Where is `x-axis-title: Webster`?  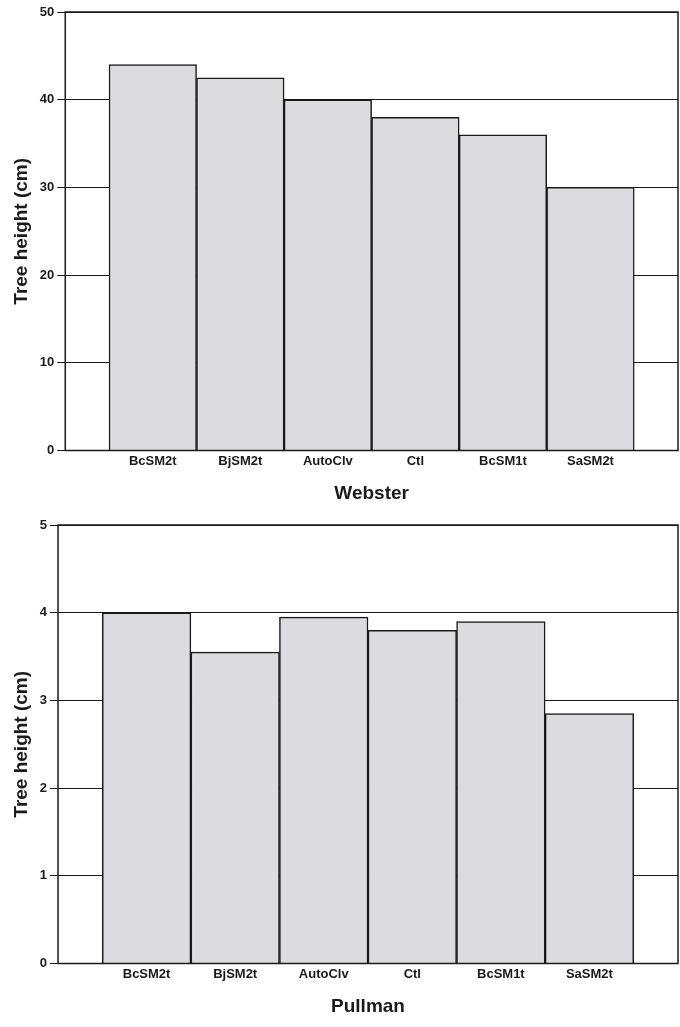 x-axis-title: Webster is located at coordinates (372, 492).